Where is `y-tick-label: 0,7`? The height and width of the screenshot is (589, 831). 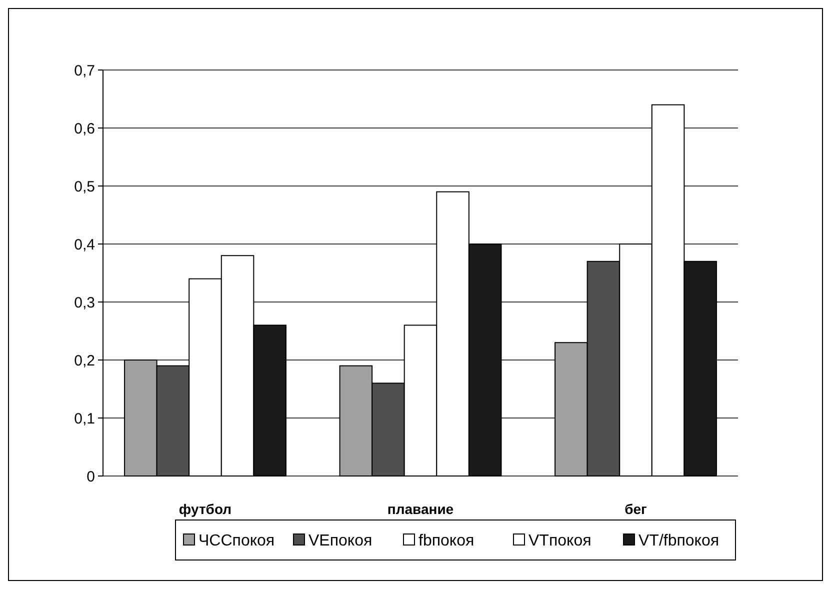
y-tick-label: 0,7 is located at coordinates (84, 71).